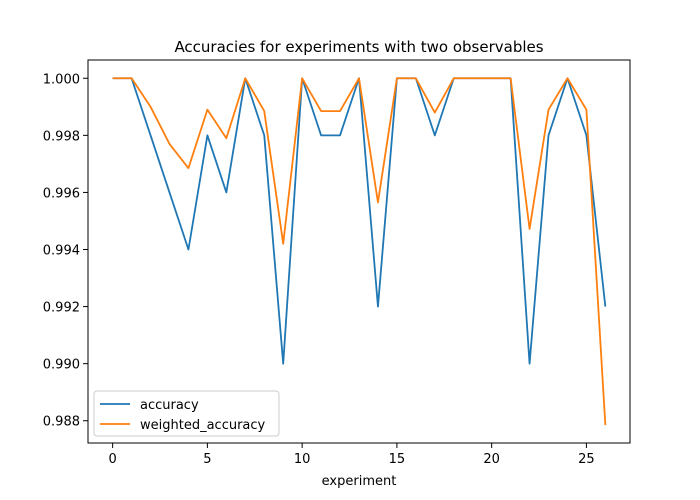 This screenshot has height=500, width=700. I want to click on x-tick-label: 25, so click(586, 459).